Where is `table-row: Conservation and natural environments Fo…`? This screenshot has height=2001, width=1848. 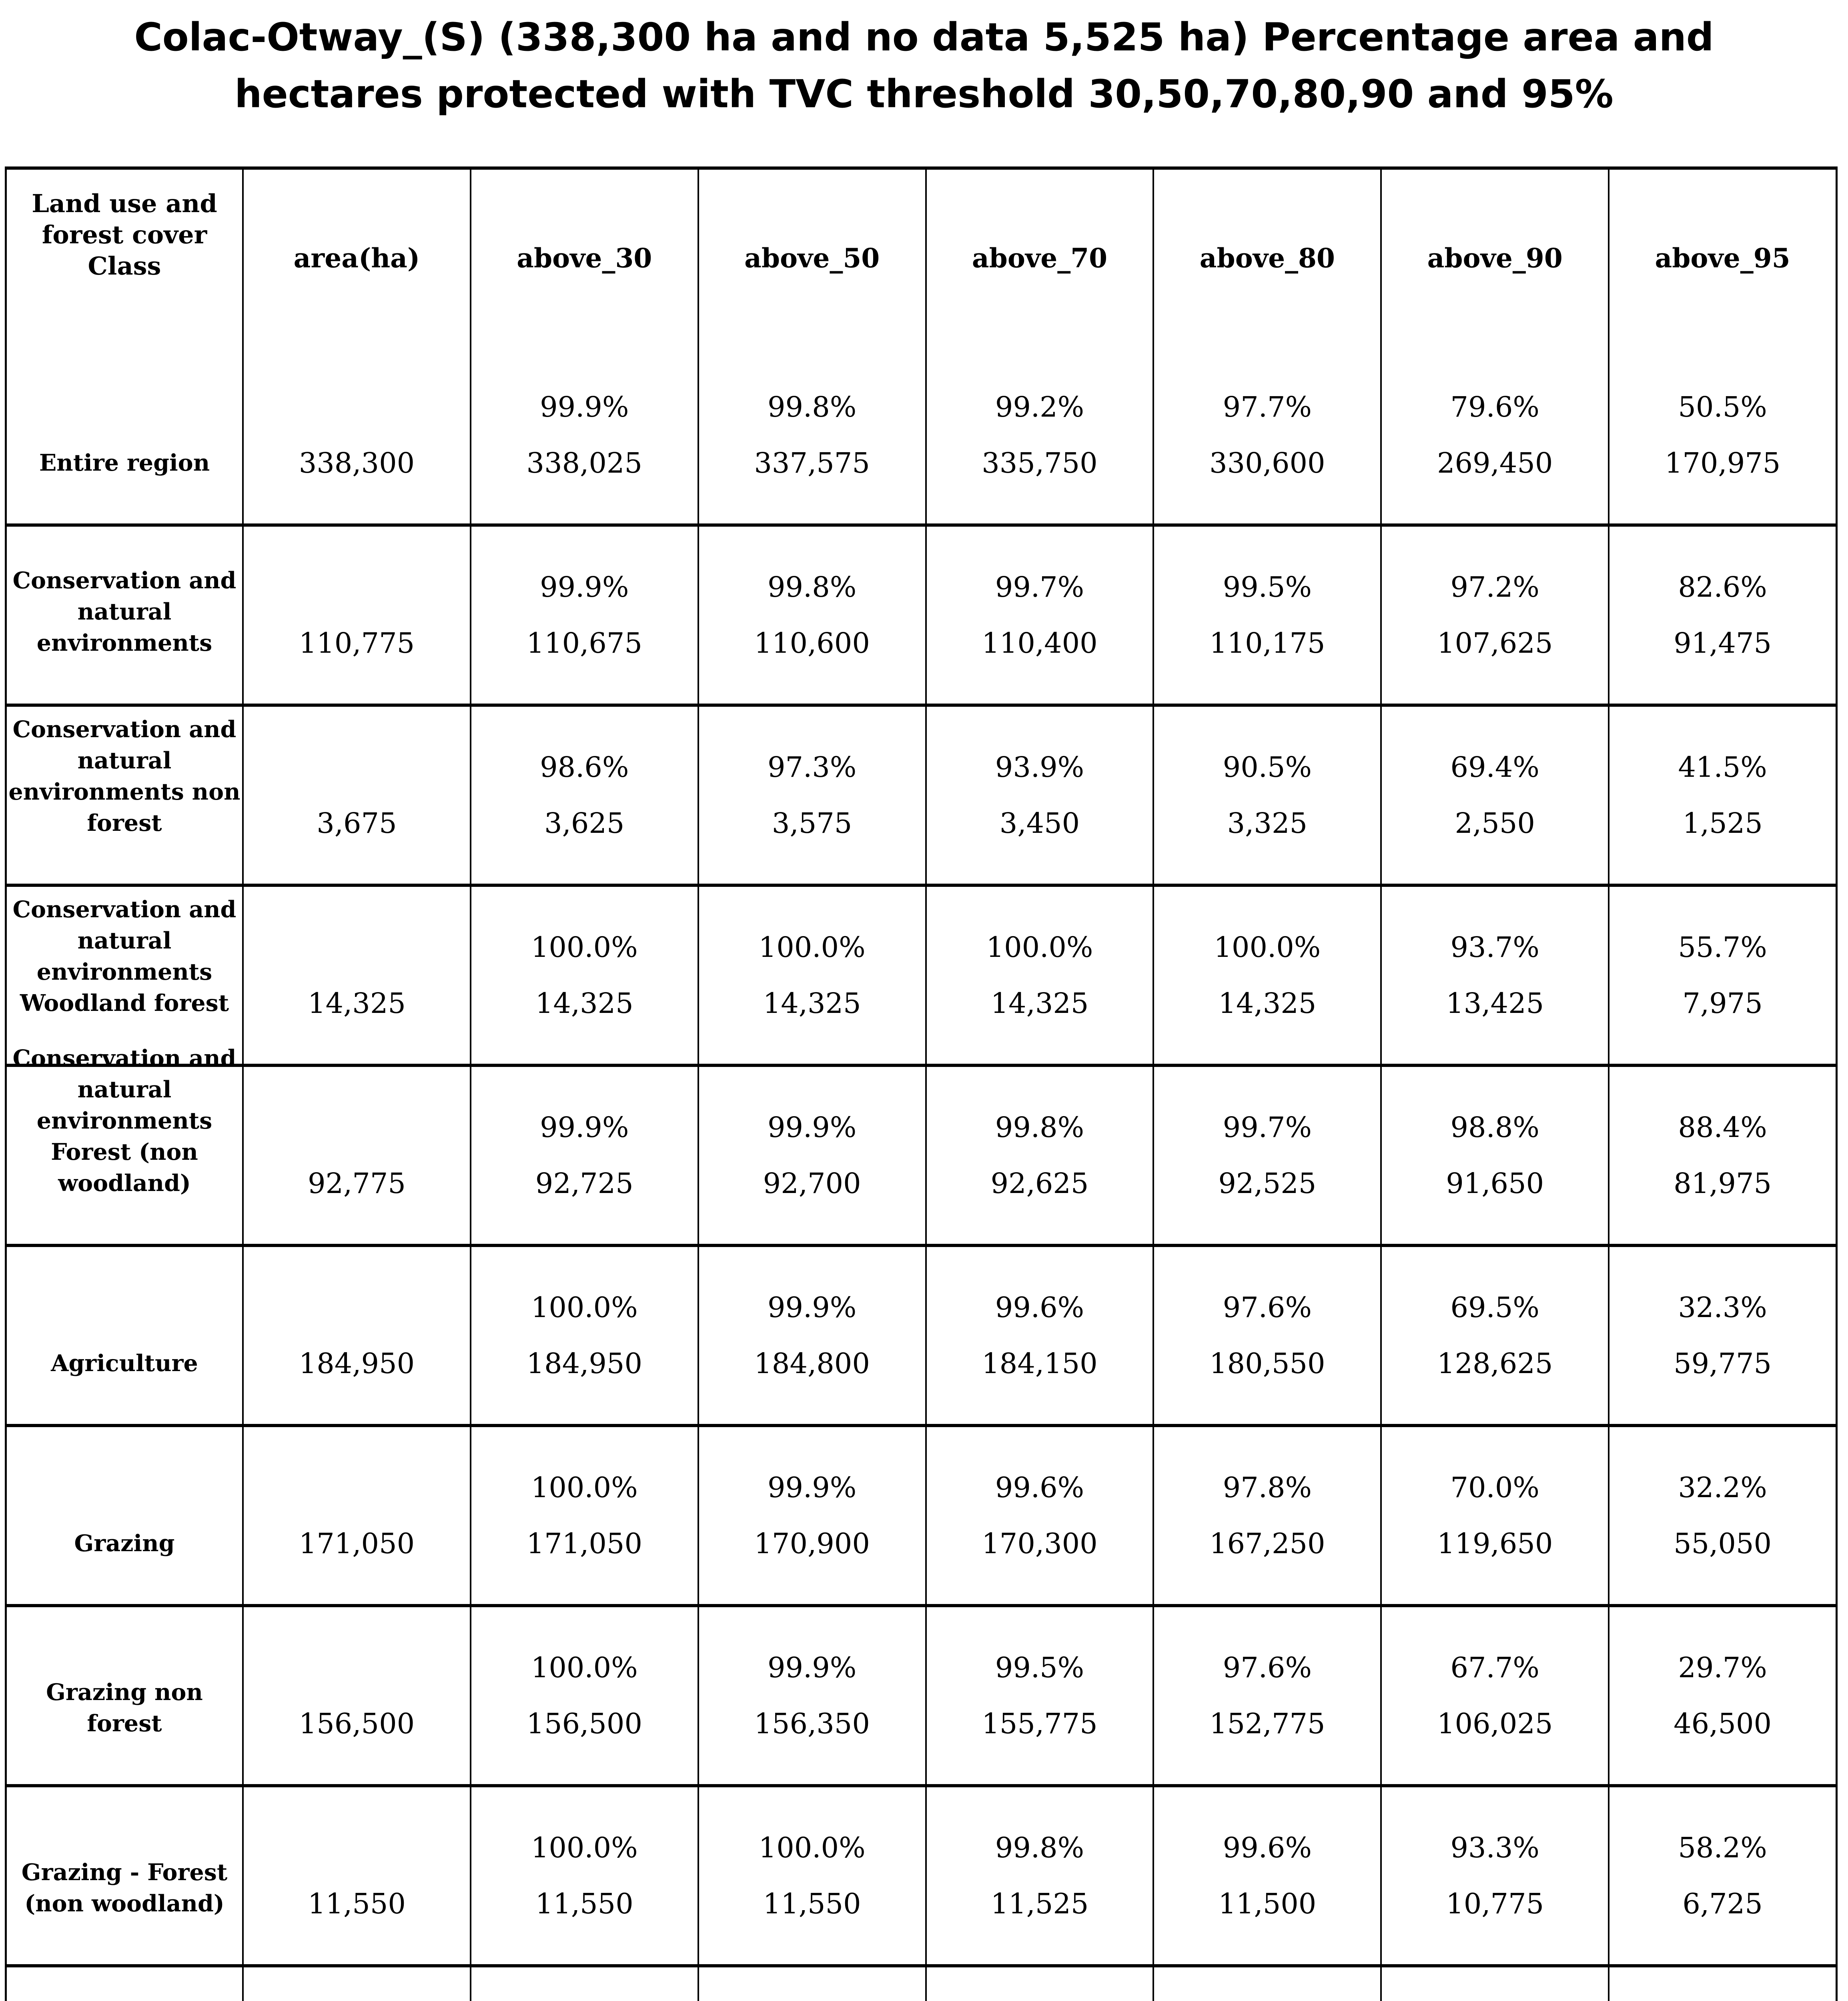 table-row: Conservation and natural environments Fo… is located at coordinates (921, 1144).